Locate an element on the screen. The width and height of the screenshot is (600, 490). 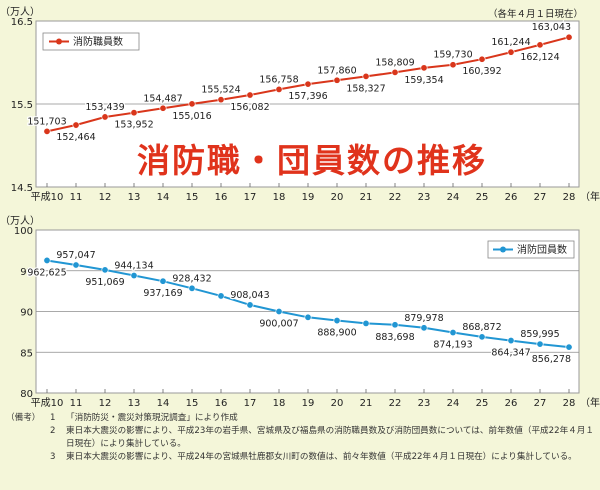
x-tick-label-0: 24 is located at coordinates (453, 197).